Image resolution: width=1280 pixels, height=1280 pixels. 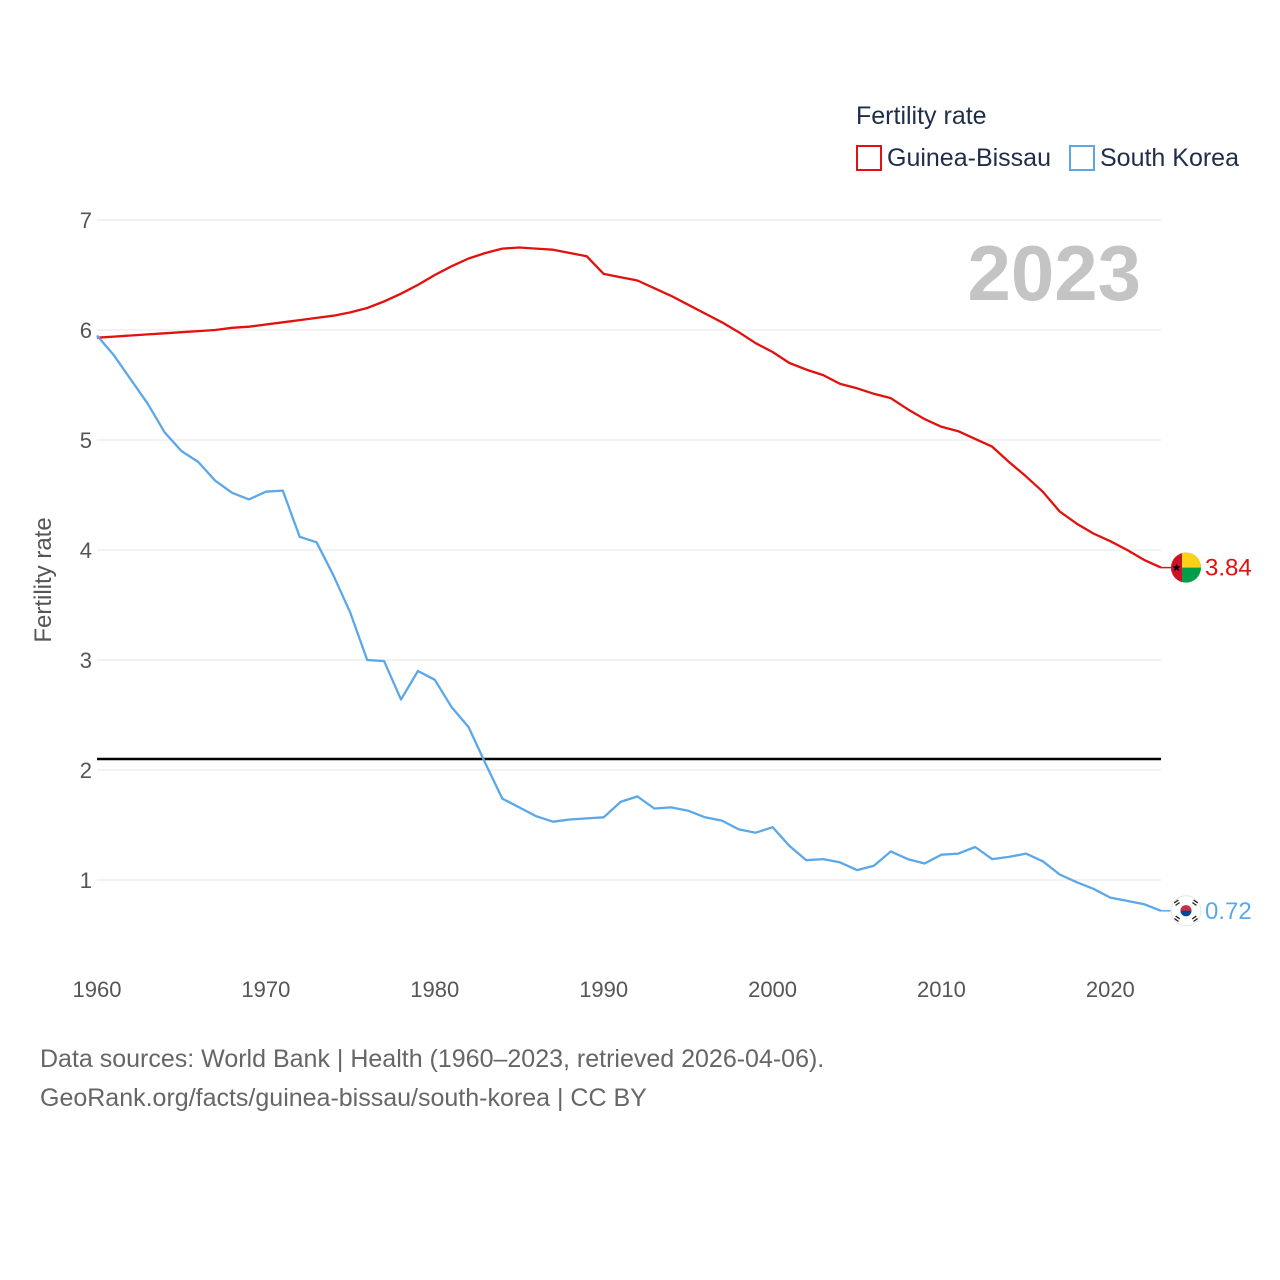 What do you see at coordinates (43, 579) in the screenshot?
I see `y-axis-label: Fertility rate` at bounding box center [43, 579].